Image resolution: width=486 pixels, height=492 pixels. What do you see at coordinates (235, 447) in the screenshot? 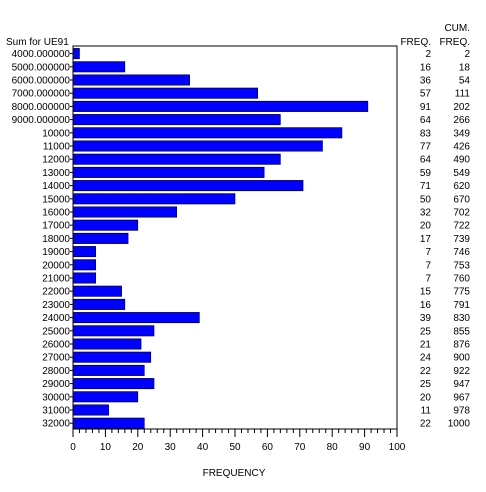
I see `x-tick-label: 50` at bounding box center [235, 447].